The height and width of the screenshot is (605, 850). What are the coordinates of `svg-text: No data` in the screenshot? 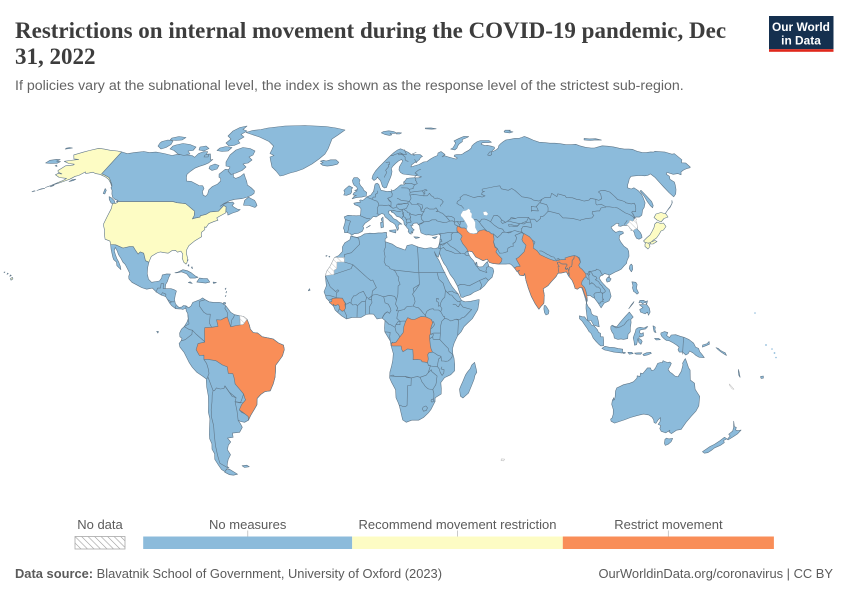 It's located at (100, 524).